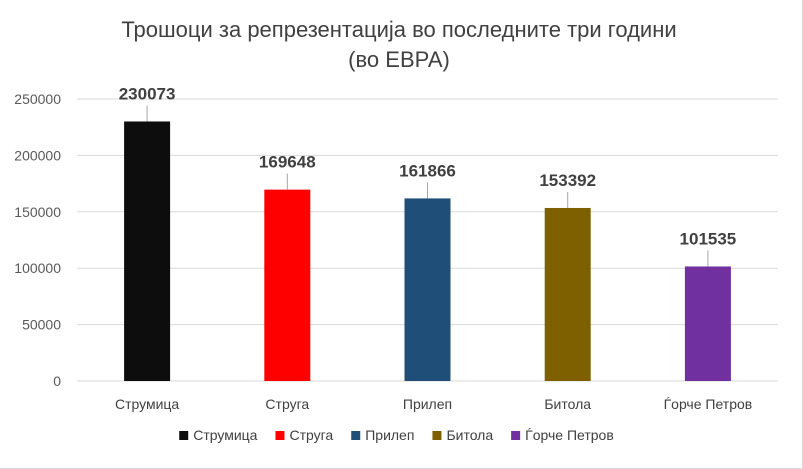 The height and width of the screenshot is (469, 803). What do you see at coordinates (311, 435) in the screenshot?
I see `legend-label: Струга` at bounding box center [311, 435].